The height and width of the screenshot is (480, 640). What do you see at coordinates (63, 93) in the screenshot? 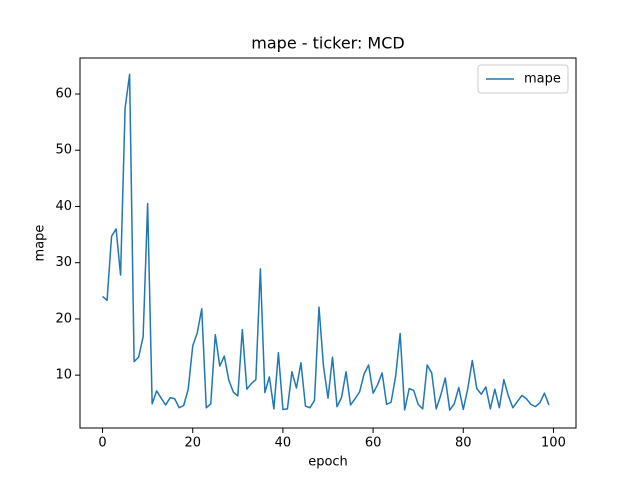
I see `y-tick-label: 60` at bounding box center [63, 93].